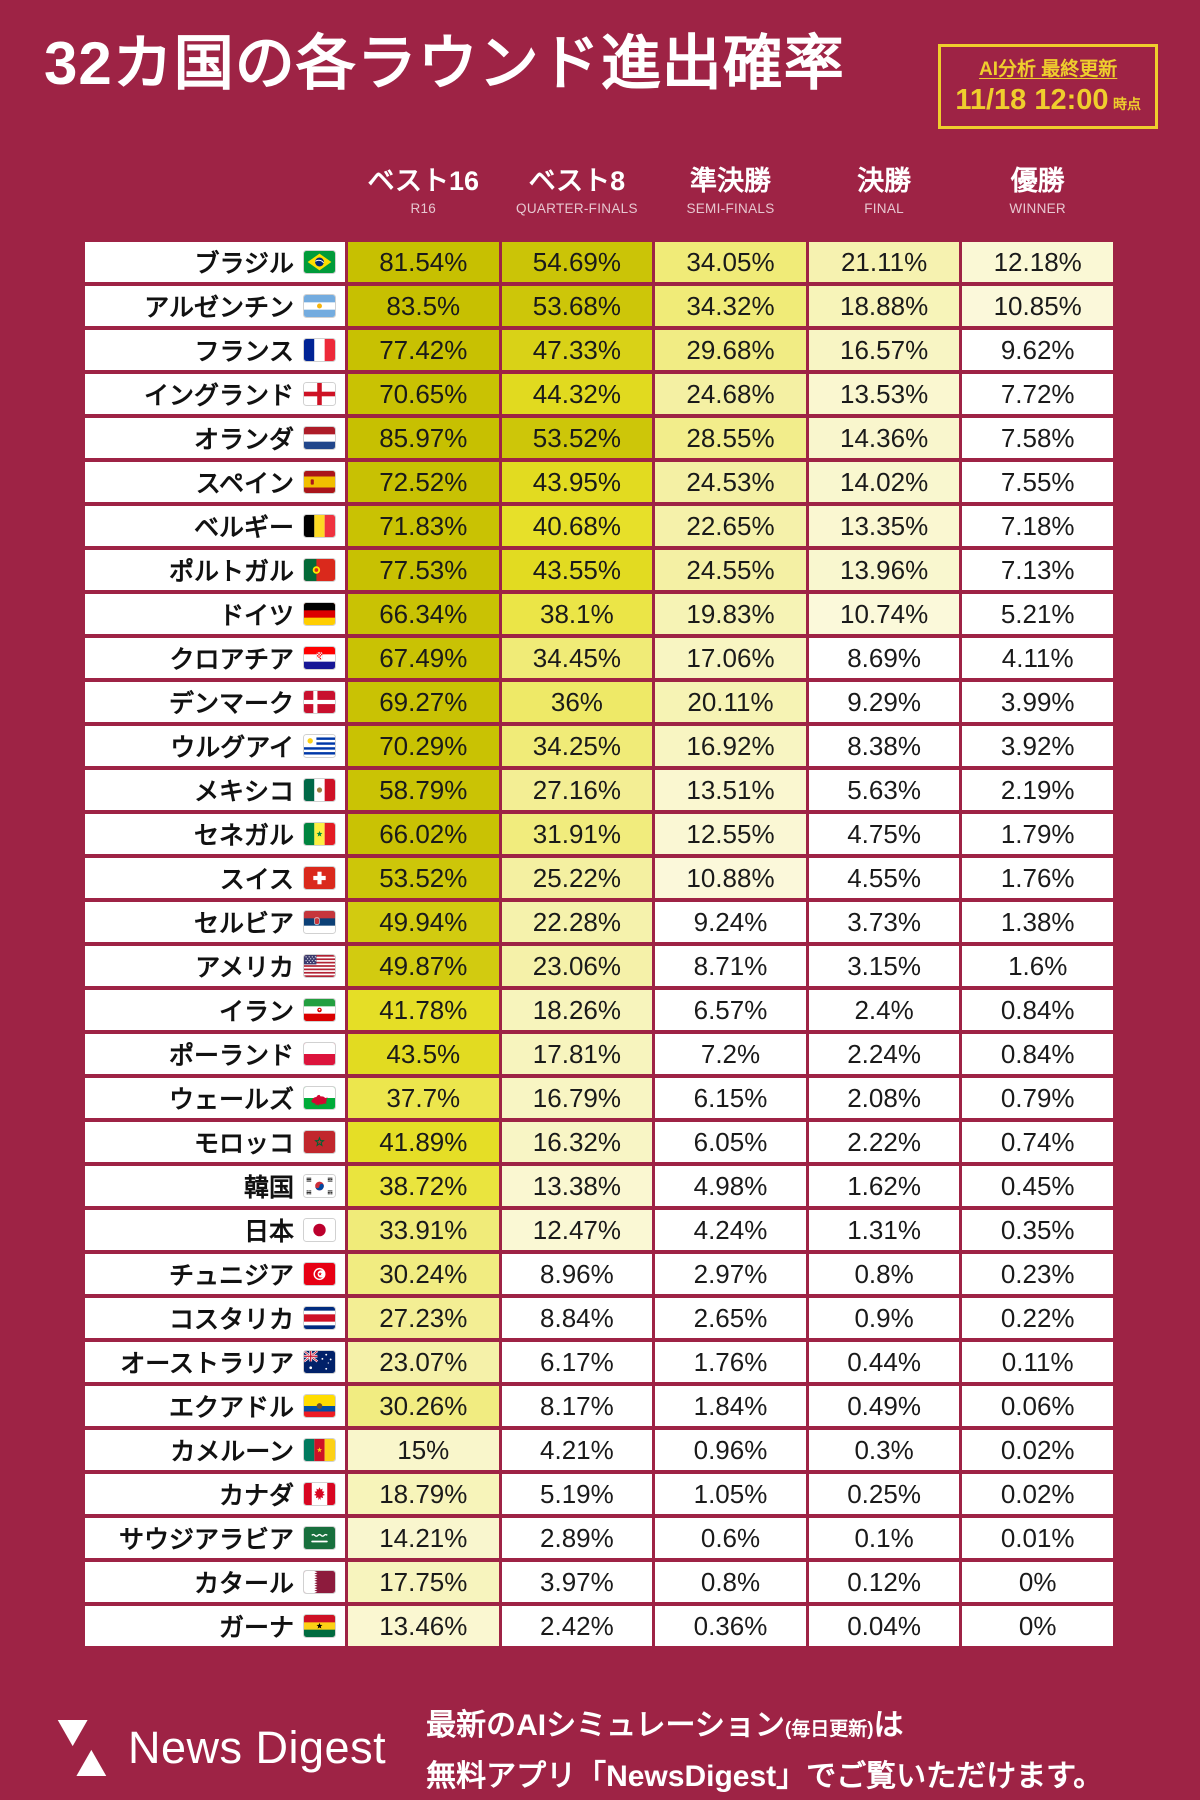 Image resolution: width=1200 pixels, height=1800 pixels. I want to click on flag-icon-pl, so click(319, 1054).